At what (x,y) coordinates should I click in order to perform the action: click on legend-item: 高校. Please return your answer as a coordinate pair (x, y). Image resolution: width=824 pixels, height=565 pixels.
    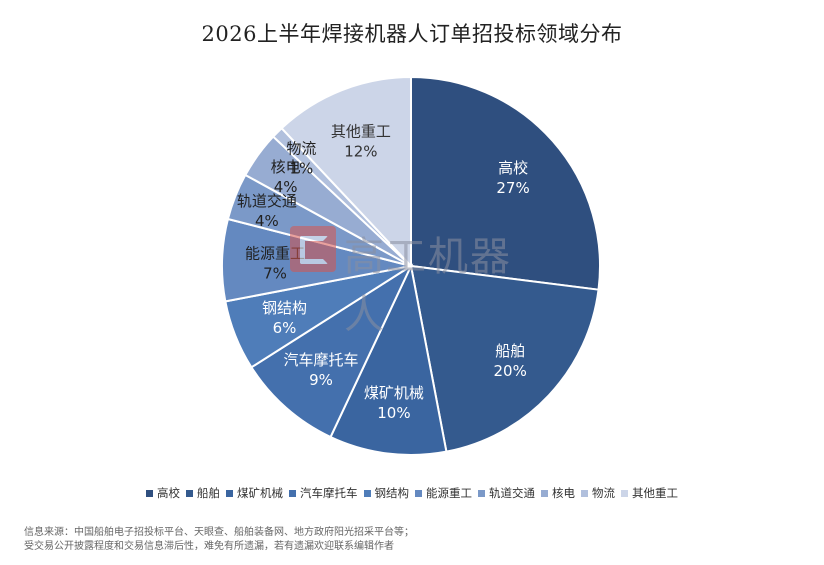
    Looking at the image, I should click on (163, 493).